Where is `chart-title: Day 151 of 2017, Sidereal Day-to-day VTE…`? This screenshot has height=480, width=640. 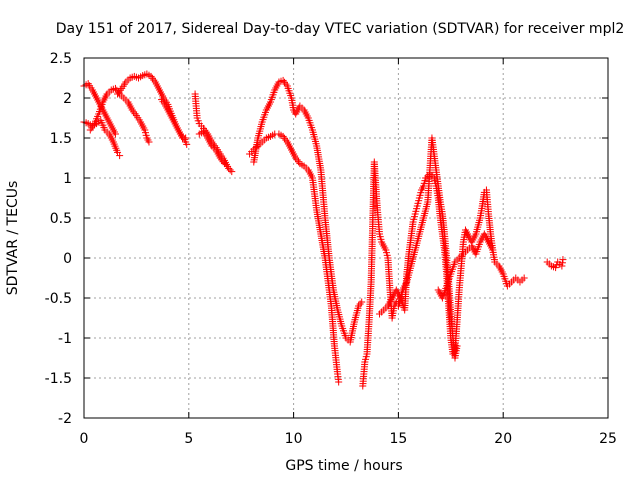
chart-title: Day 151 of 2017, Sidereal Day-to-day VTE… is located at coordinates (340, 29).